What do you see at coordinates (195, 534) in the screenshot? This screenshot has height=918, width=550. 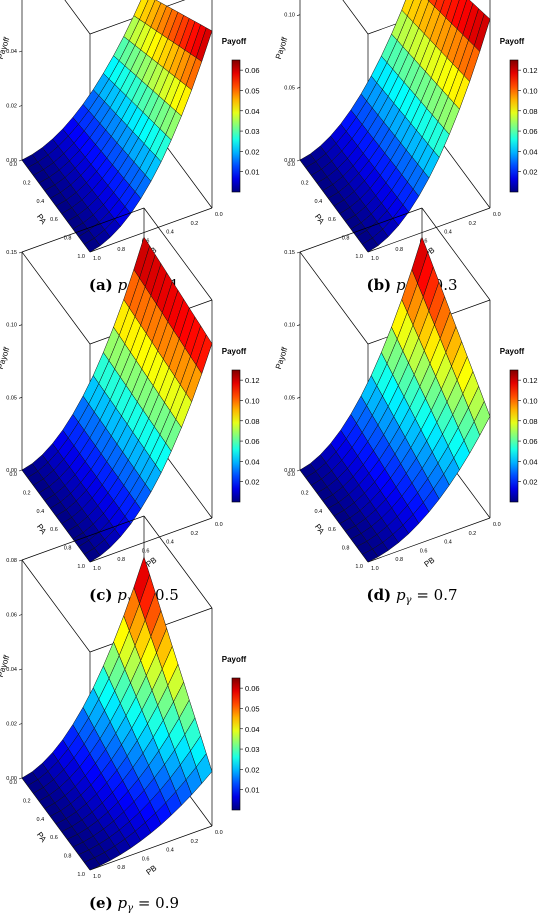 I see `pb-tick-label-c-1: 0.2` at bounding box center [195, 534].